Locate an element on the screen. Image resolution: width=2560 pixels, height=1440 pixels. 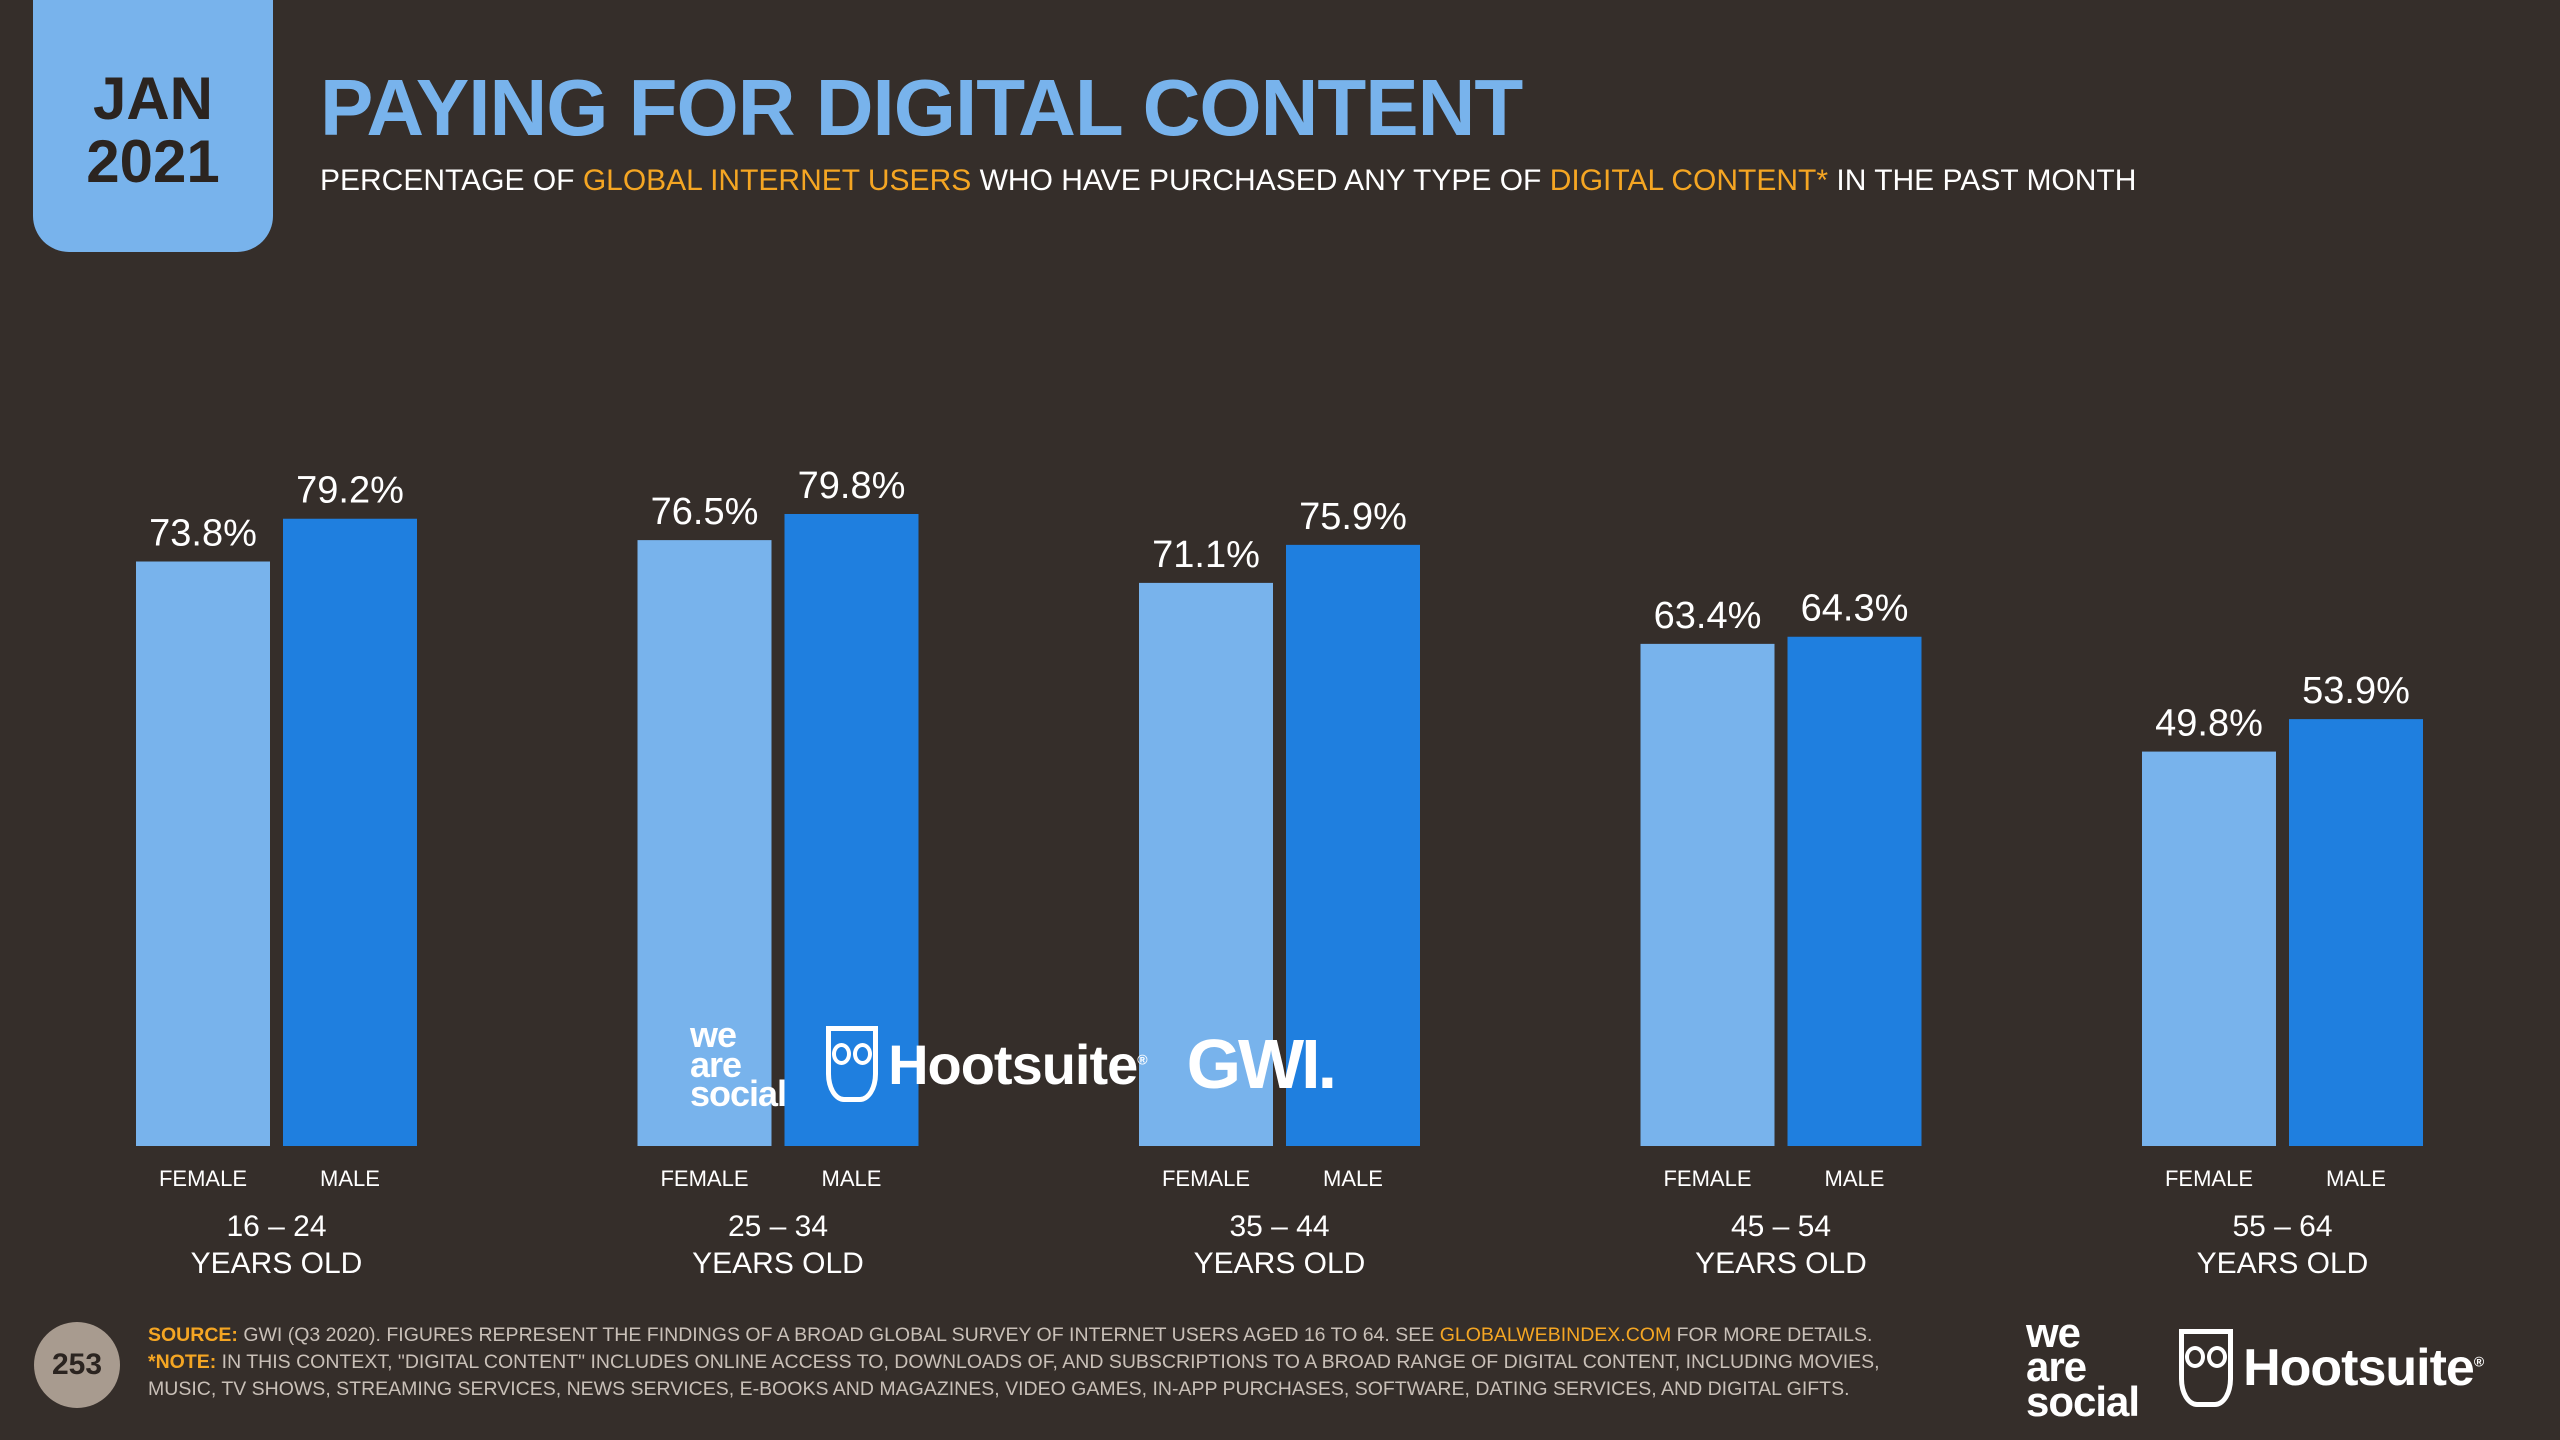
category-label: 25 – 34 is located at coordinates (778, 1226).